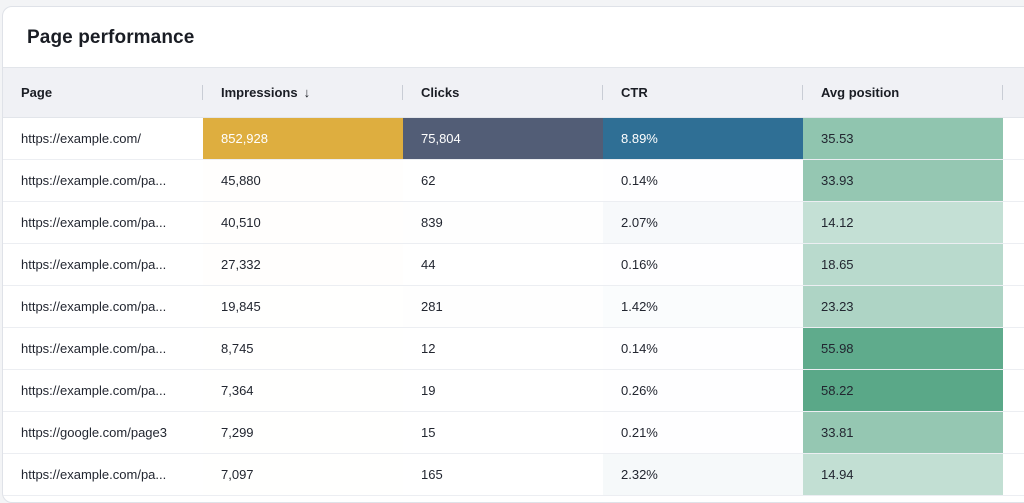 Image resolution: width=1024 pixels, height=503 pixels. I want to click on cell-clicks: 12, so click(503, 348).